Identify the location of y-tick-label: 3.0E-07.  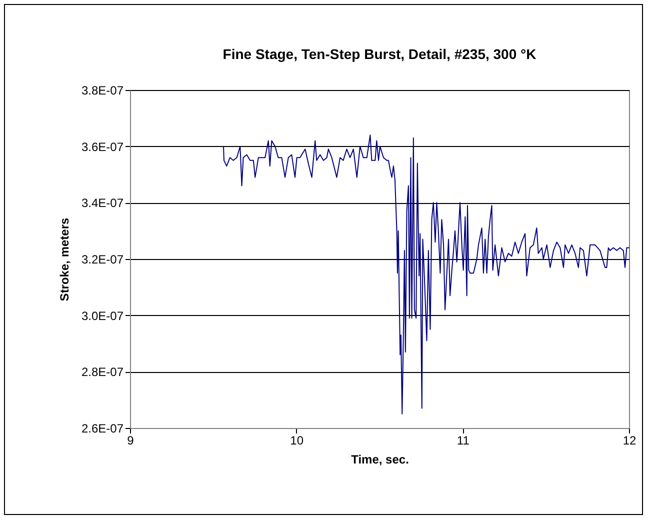
(102, 315).